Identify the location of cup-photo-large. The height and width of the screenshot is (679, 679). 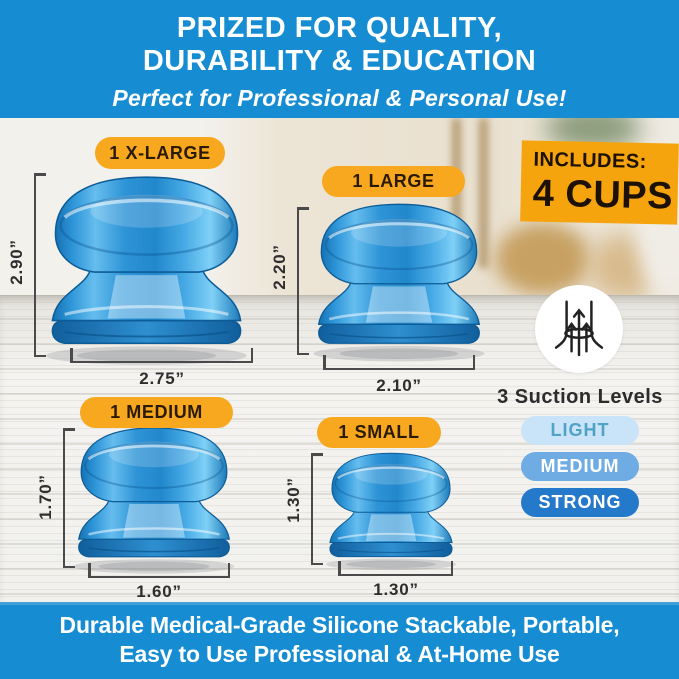
(399, 282).